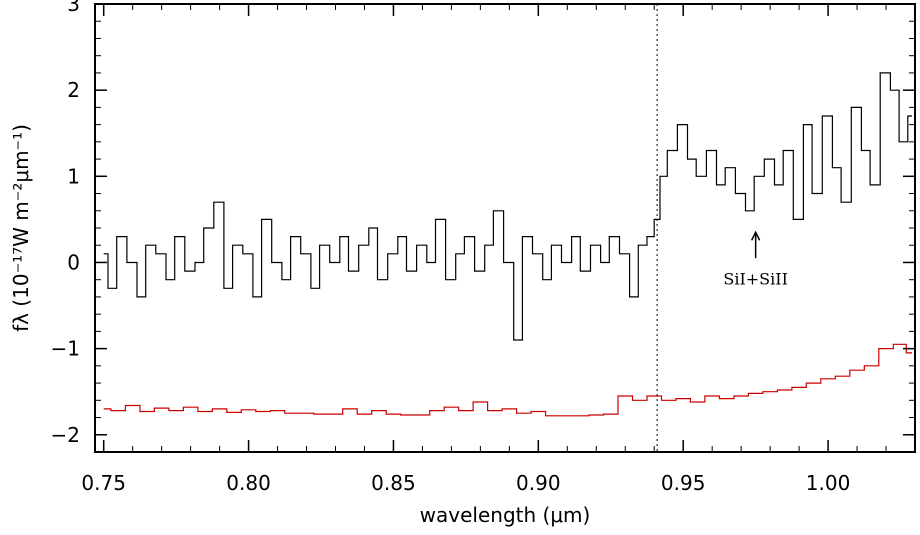  I want to click on y-tick-label: 2, so click(73, 90).